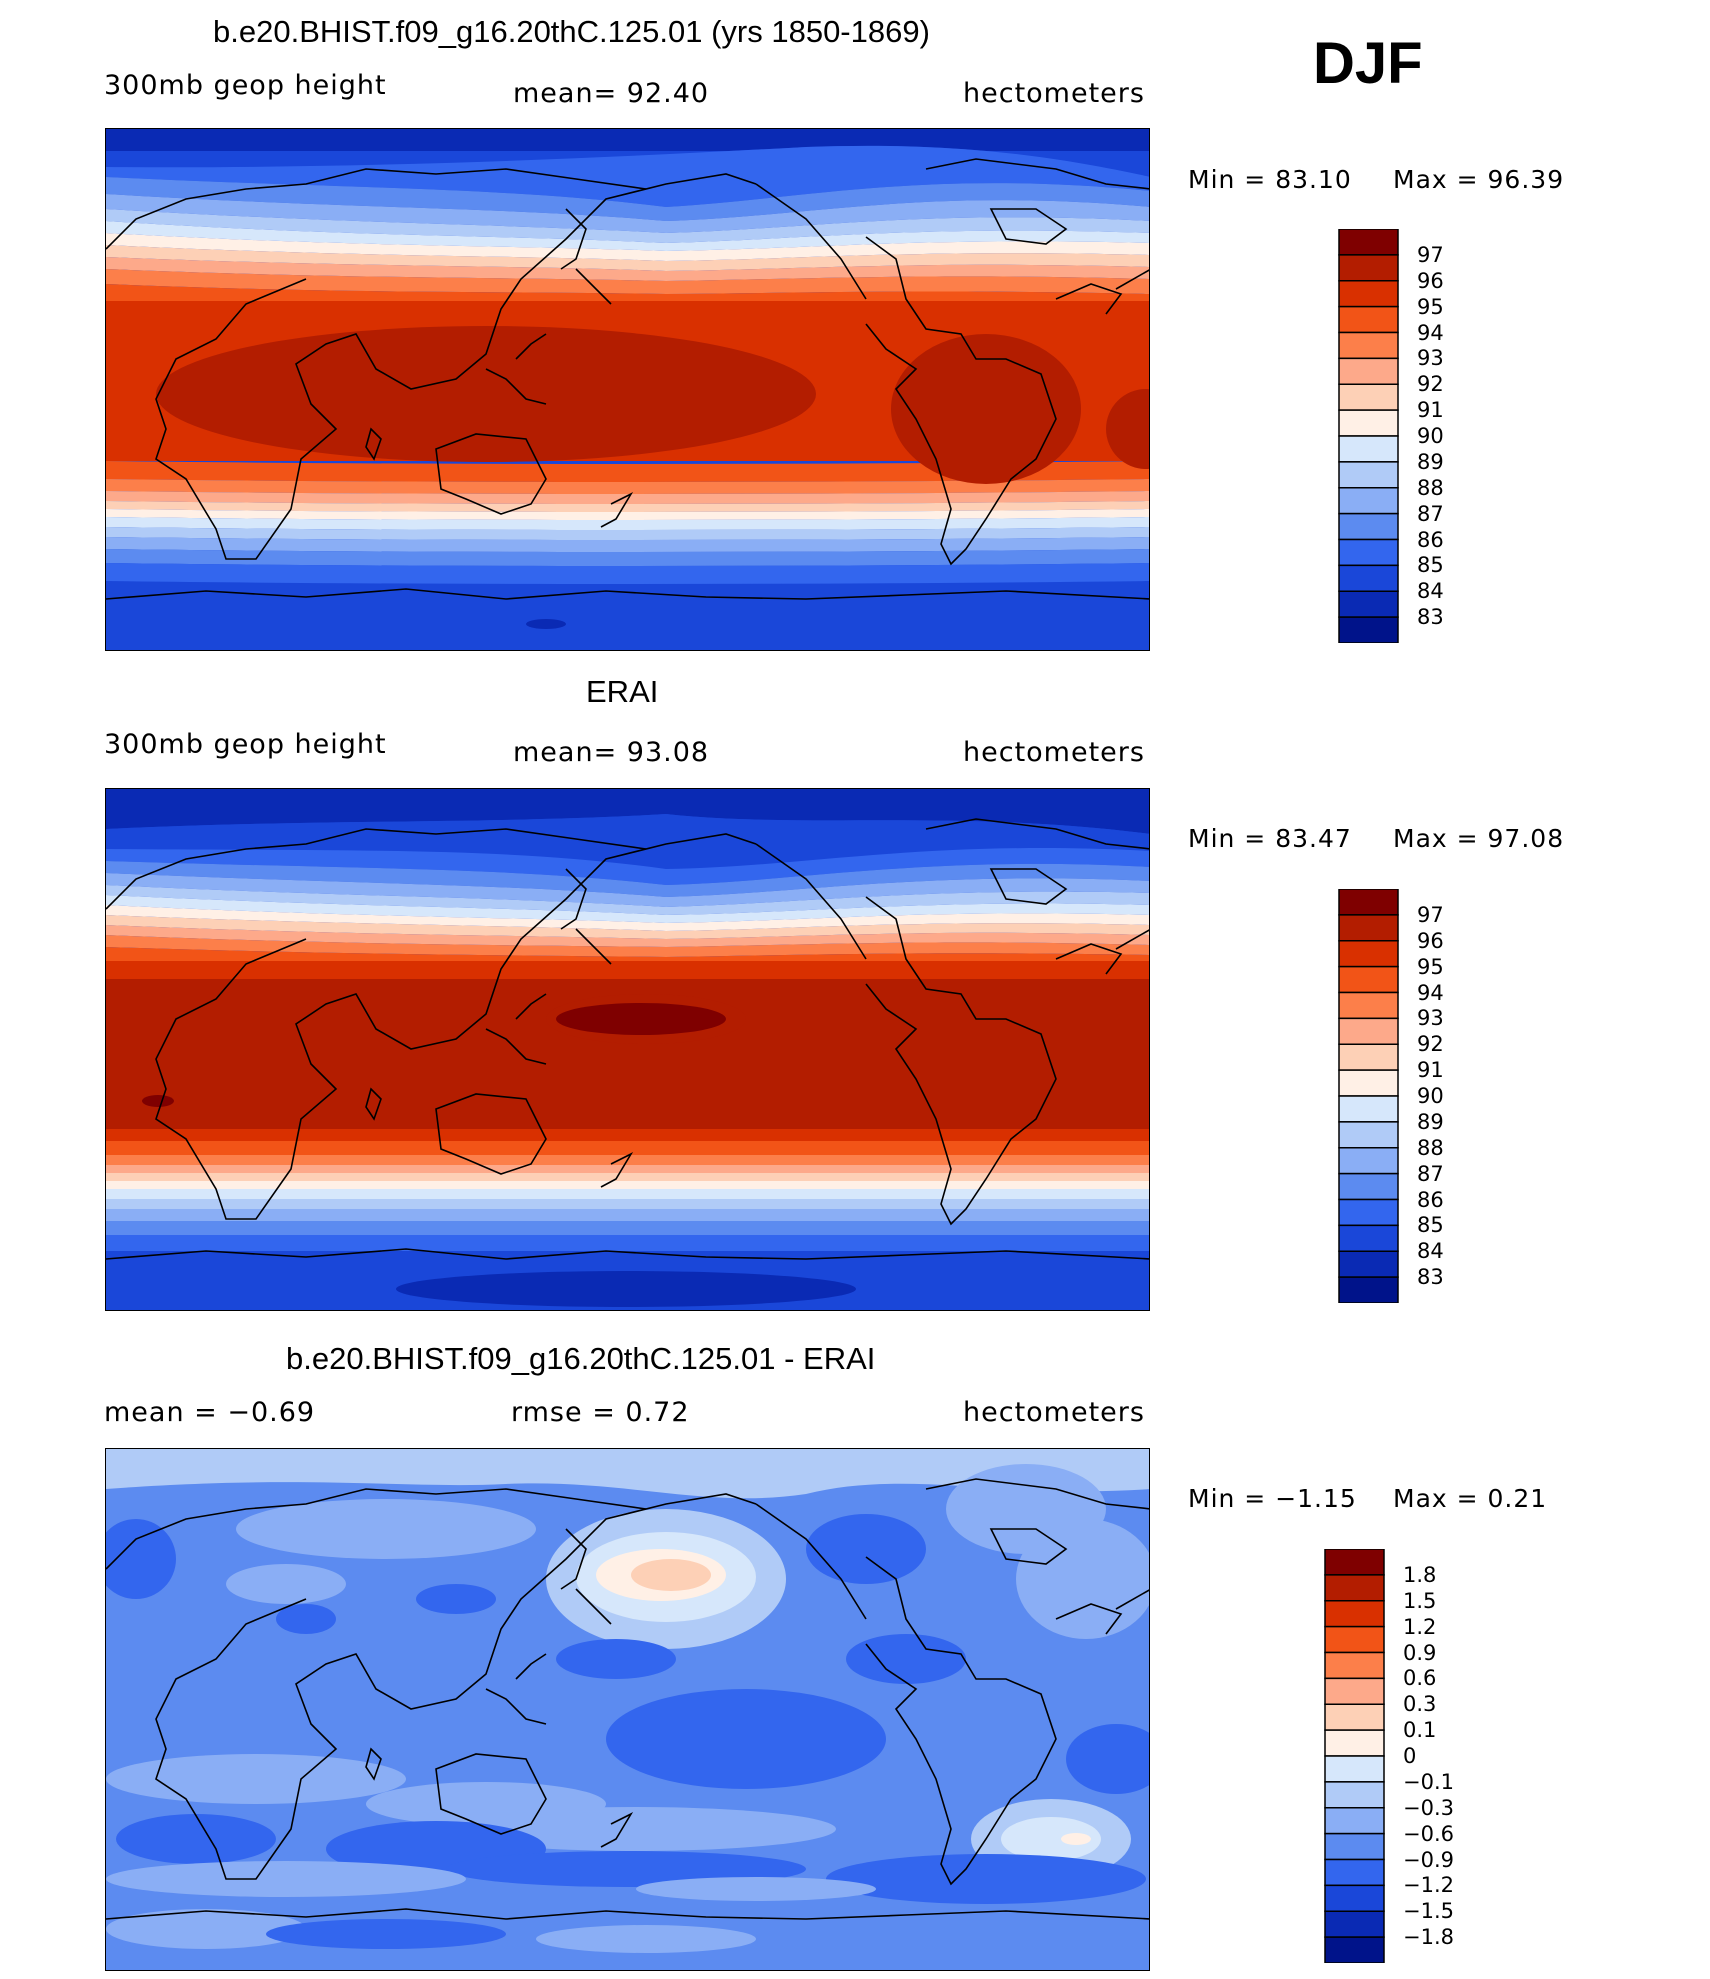 The height and width of the screenshot is (1979, 1710). Describe the element at coordinates (1457, 1096) in the screenshot. I see `panel2-colorbar-labels: 97 96 95 94 93 92 91 90 89 88 87 86 85 84 83` at that location.